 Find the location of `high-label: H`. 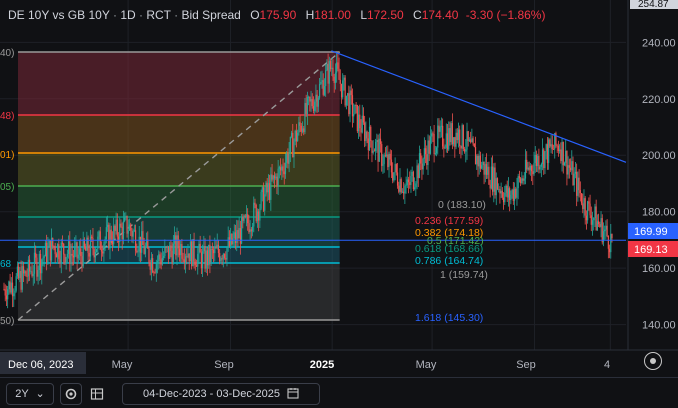

high-label: H is located at coordinates (310, 15).